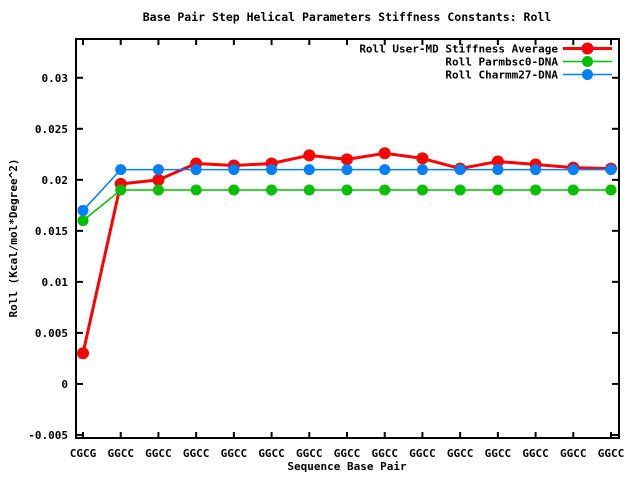 Image resolution: width=640 pixels, height=480 pixels. I want to click on x-tick-label: CGCG, so click(83, 453).